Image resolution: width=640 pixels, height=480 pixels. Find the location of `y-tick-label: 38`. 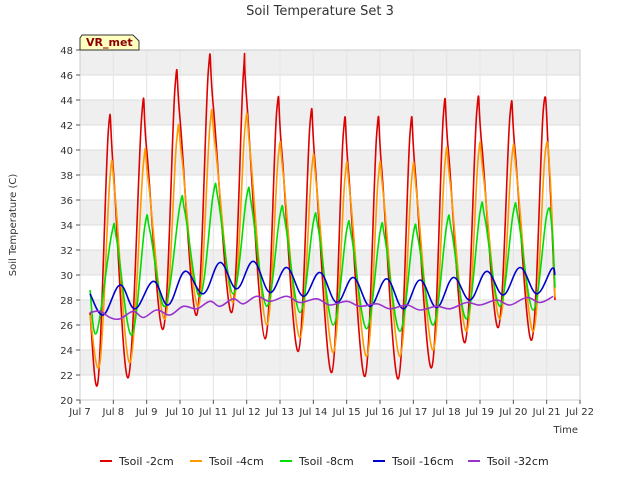

y-tick-label: 38 is located at coordinates (66, 176).